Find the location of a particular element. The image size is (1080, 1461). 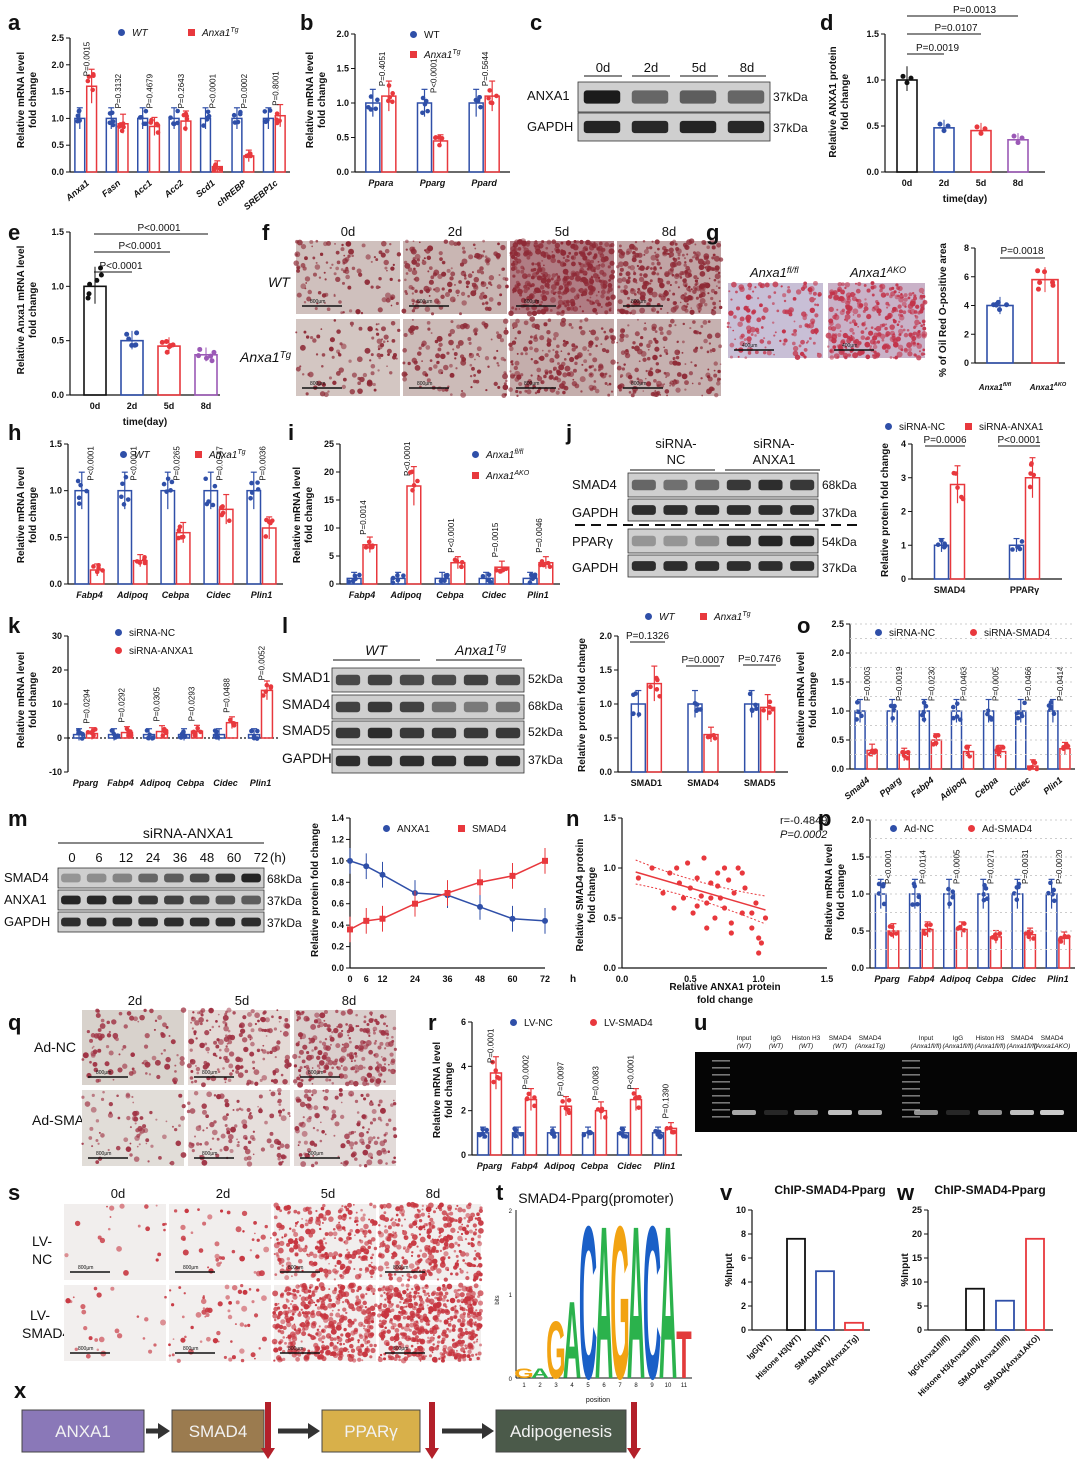

x-tick-label: 0d is located at coordinates (95, 406).